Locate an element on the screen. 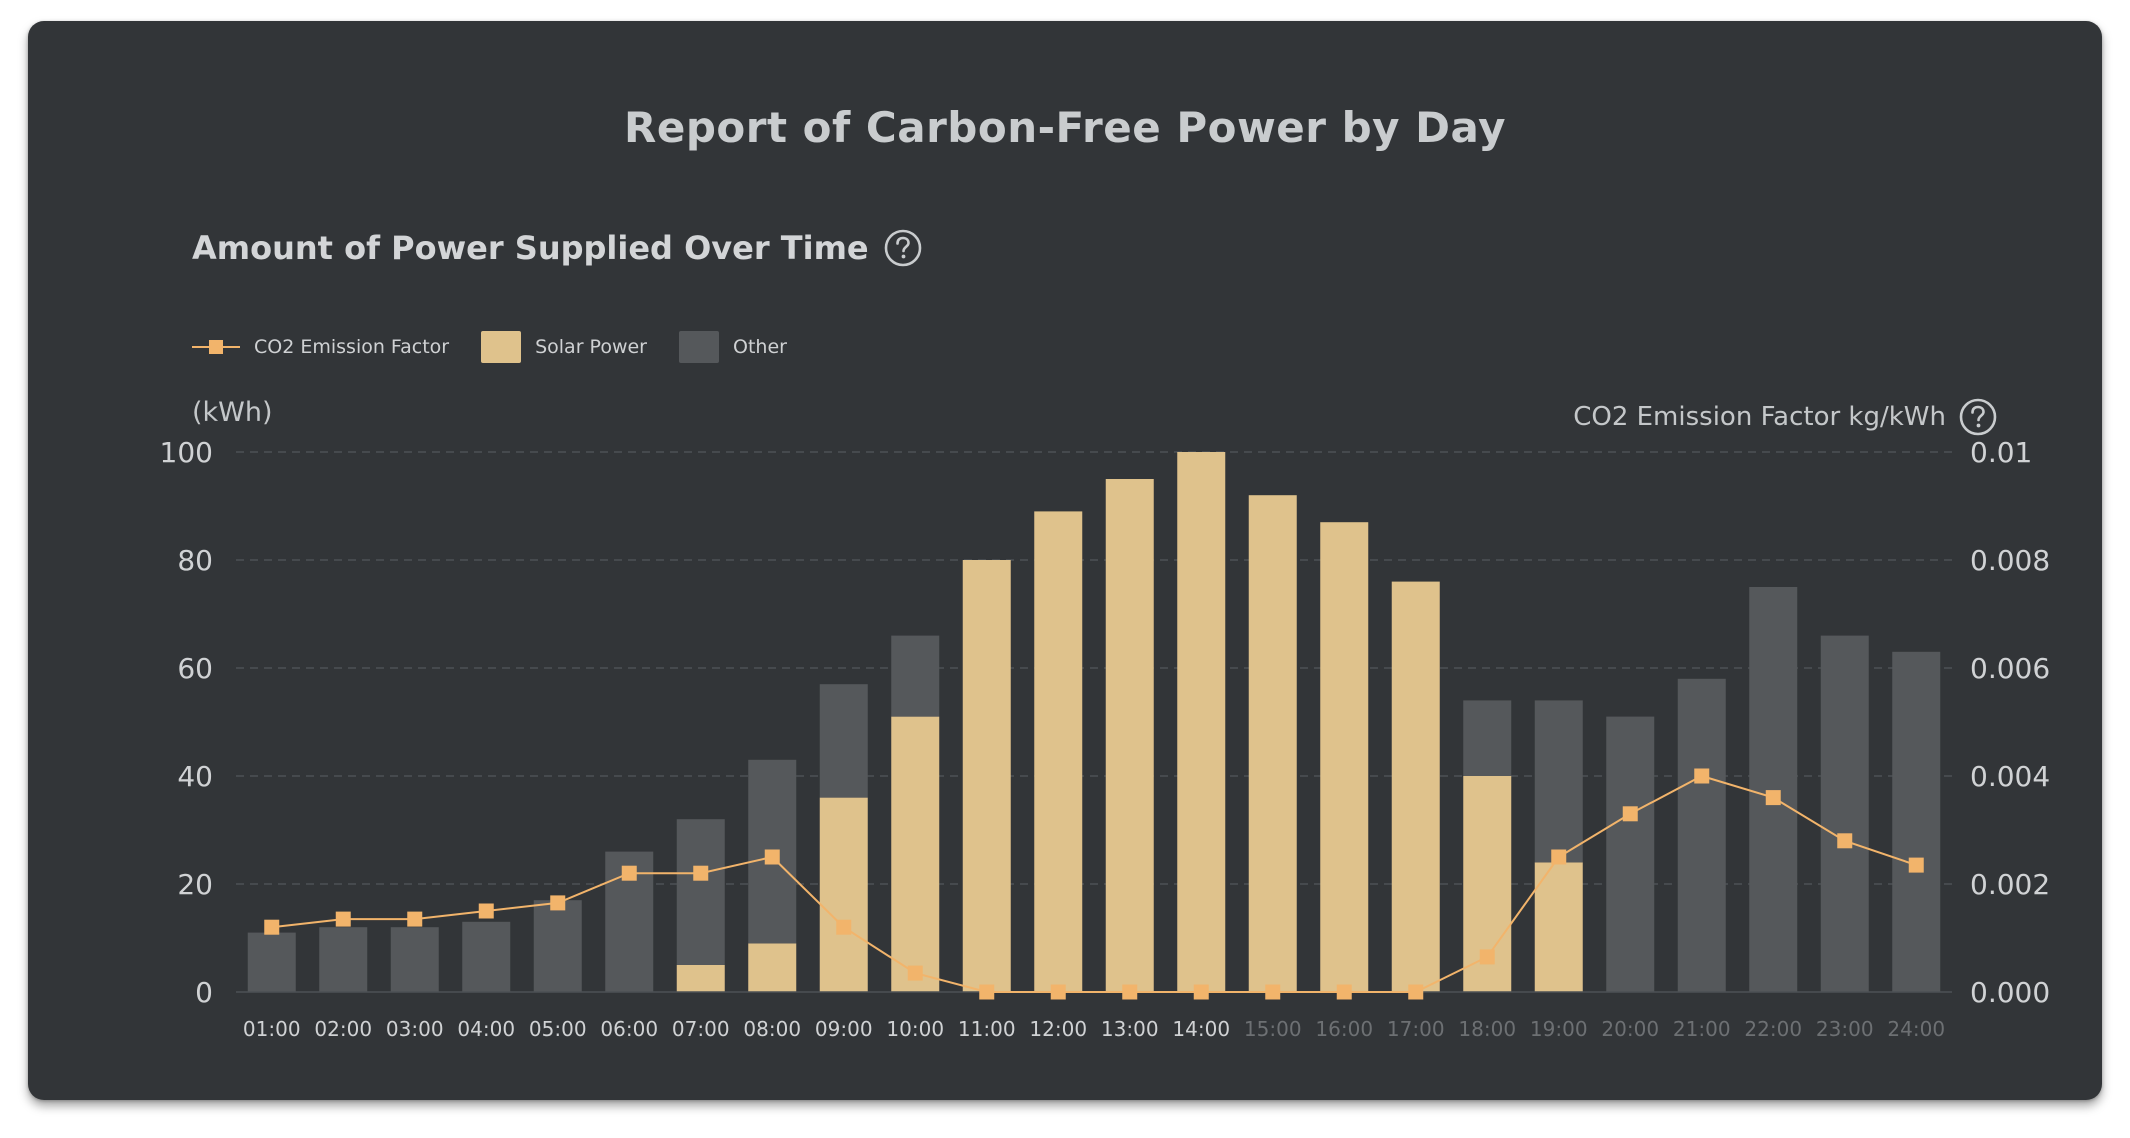  y-tick-label-left: 20 is located at coordinates (195, 884).